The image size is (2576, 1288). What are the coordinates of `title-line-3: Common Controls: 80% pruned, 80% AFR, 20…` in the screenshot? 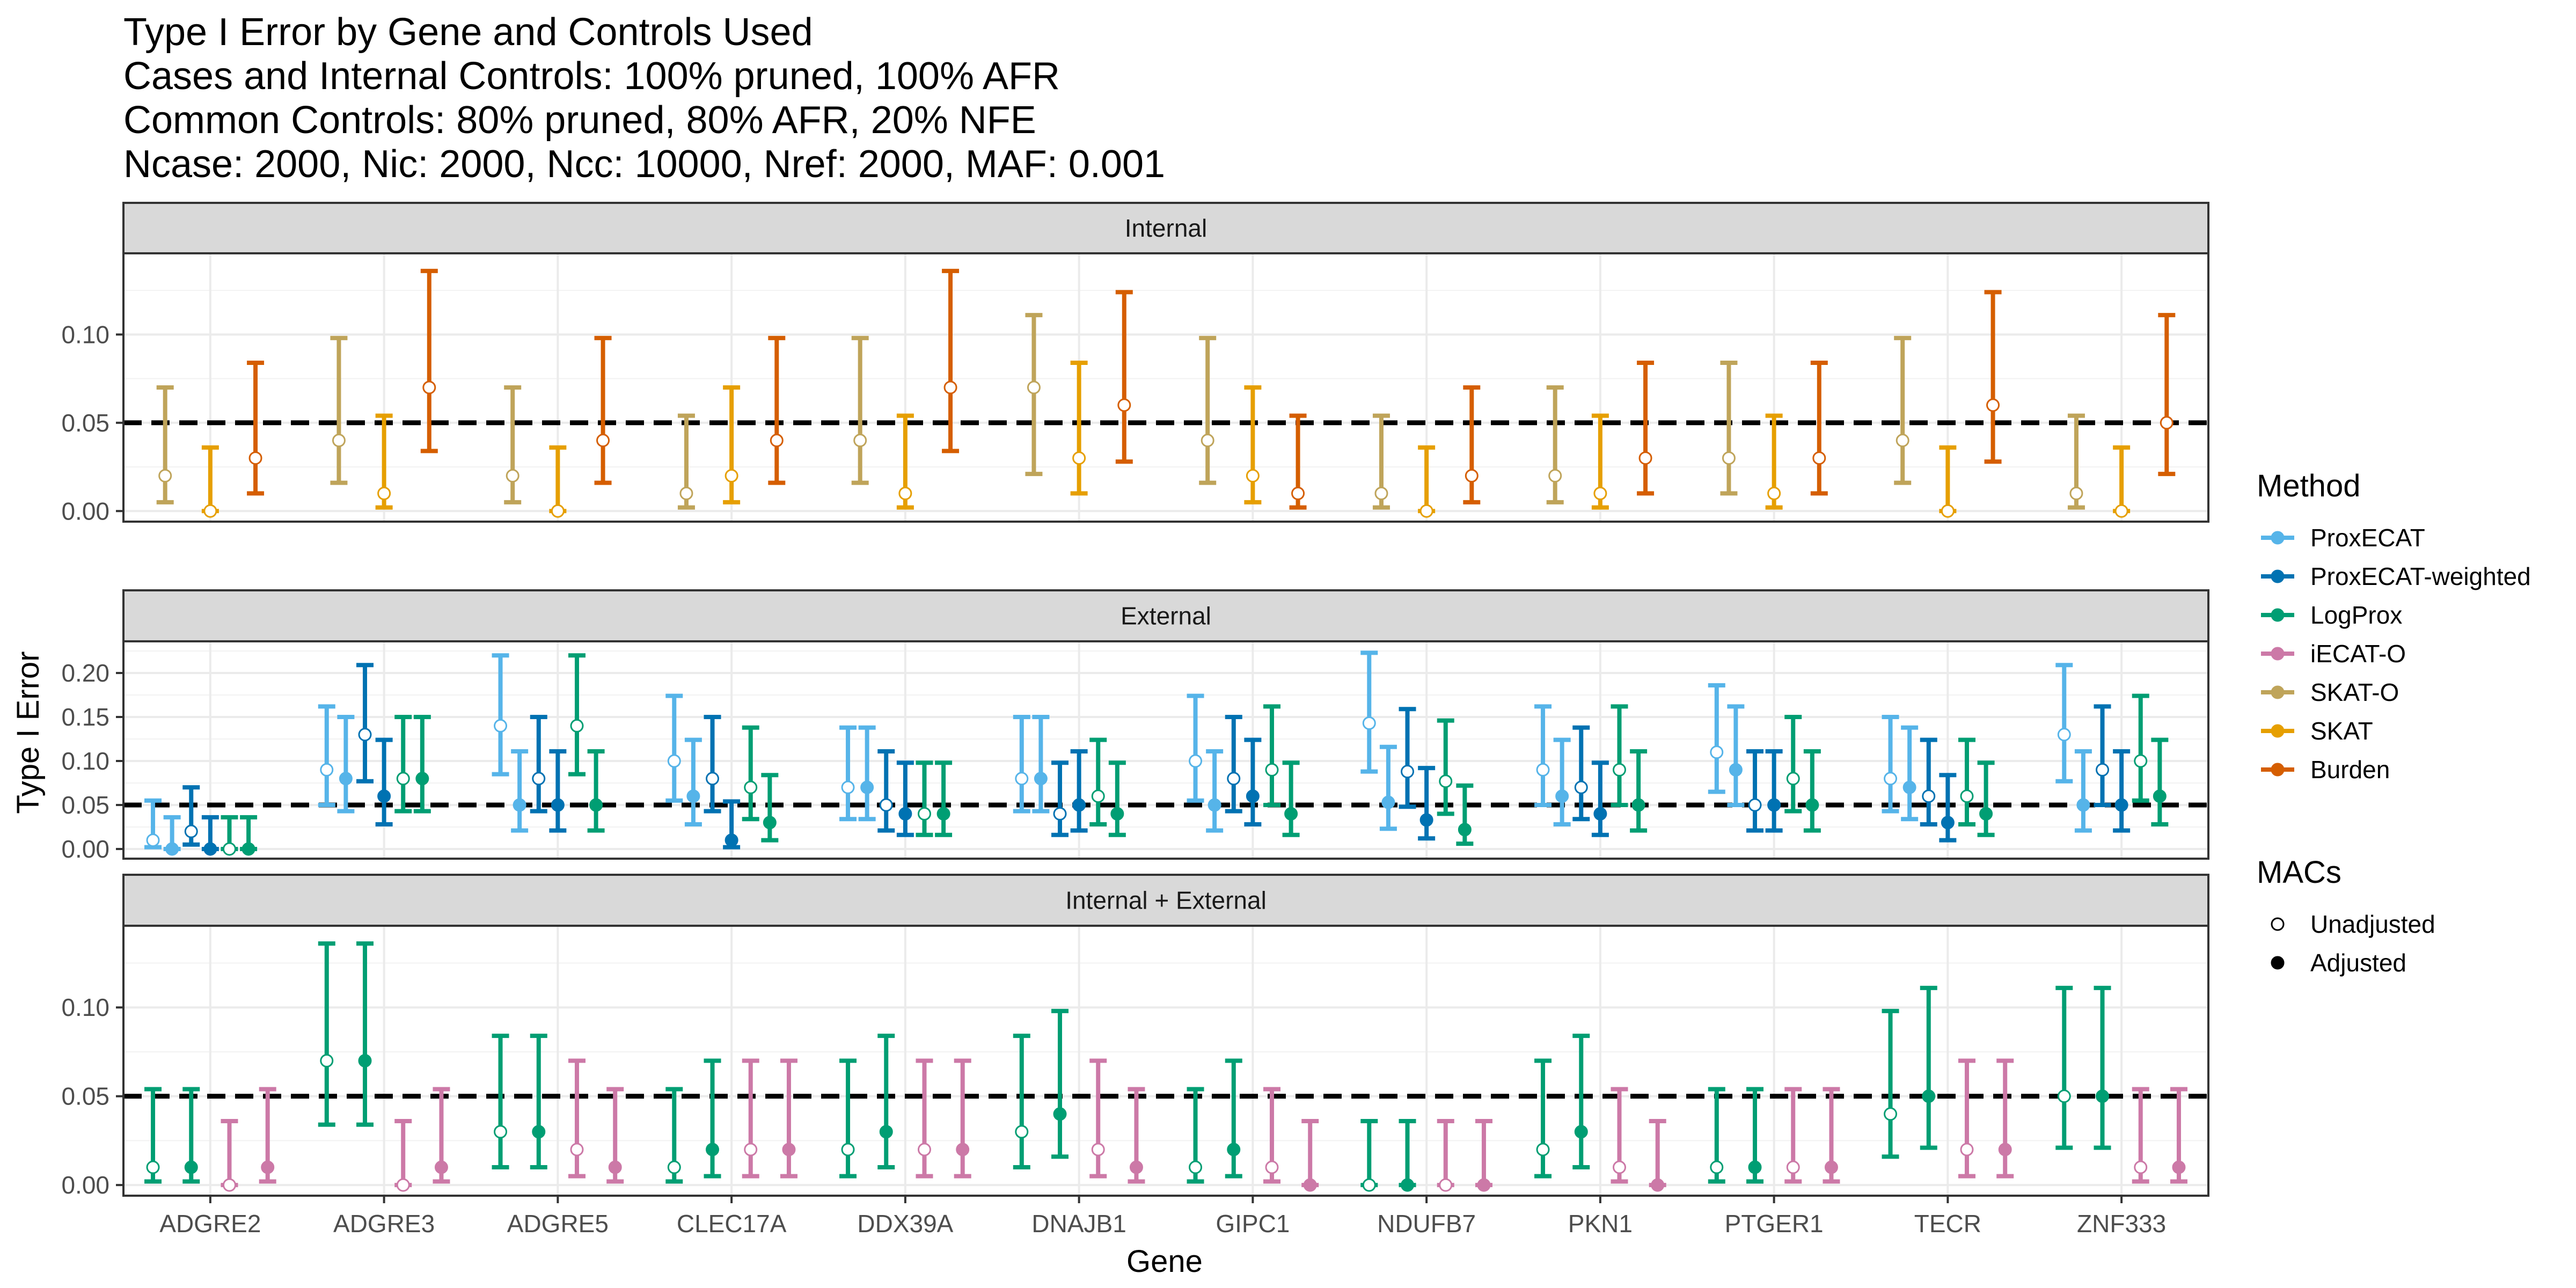 It's located at (579, 120).